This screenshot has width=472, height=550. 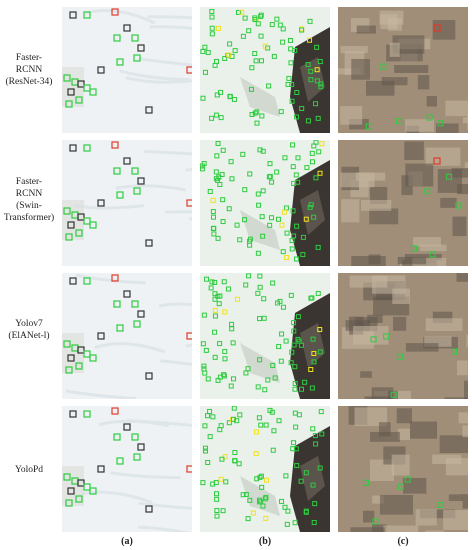 What do you see at coordinates (403, 70) in the screenshot?
I see `aerial-image` at bounding box center [403, 70].